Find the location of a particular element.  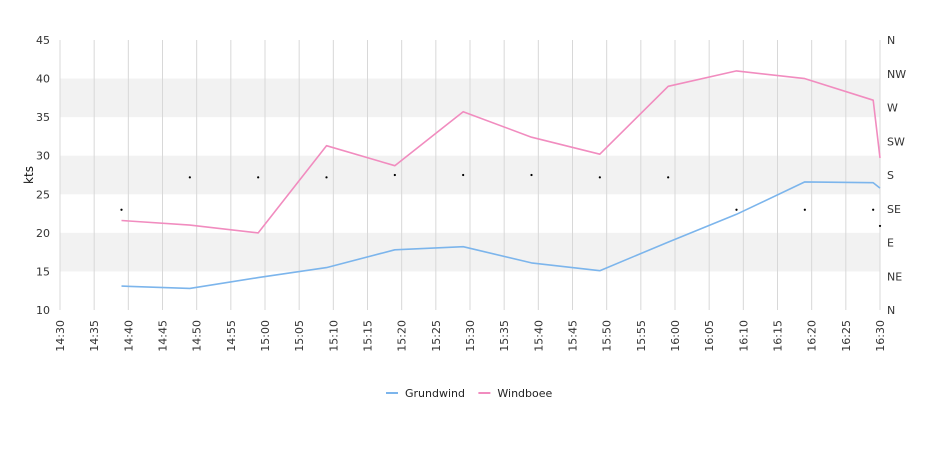

legend: Grundwind Windboee is located at coordinates (469, 393).